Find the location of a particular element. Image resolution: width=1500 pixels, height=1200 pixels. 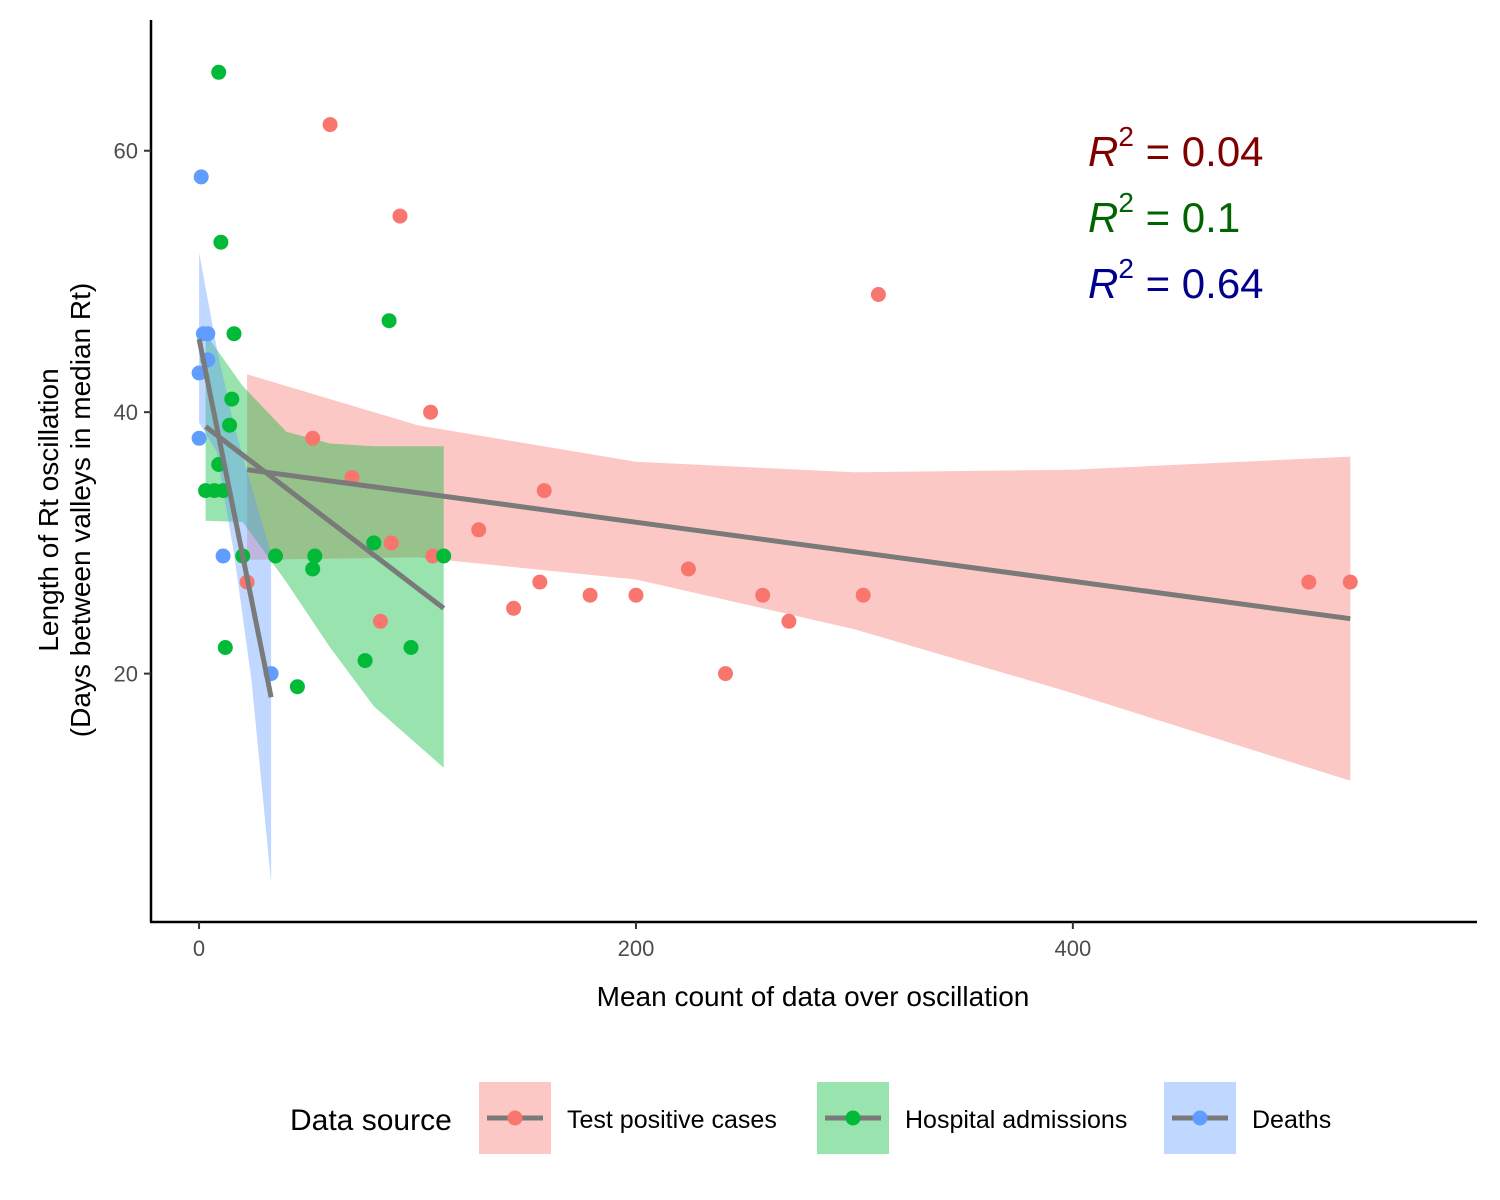

hospital-admissions-confidence-ribbon is located at coordinates (324, 550).